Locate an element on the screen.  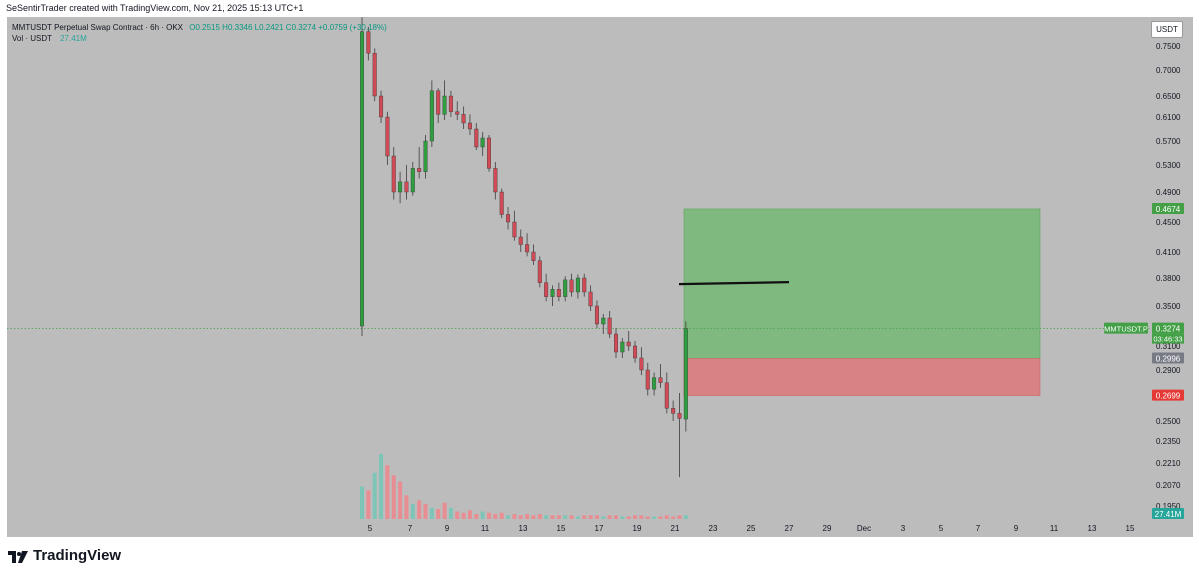
x-tick-label: 19 is located at coordinates (637, 528).